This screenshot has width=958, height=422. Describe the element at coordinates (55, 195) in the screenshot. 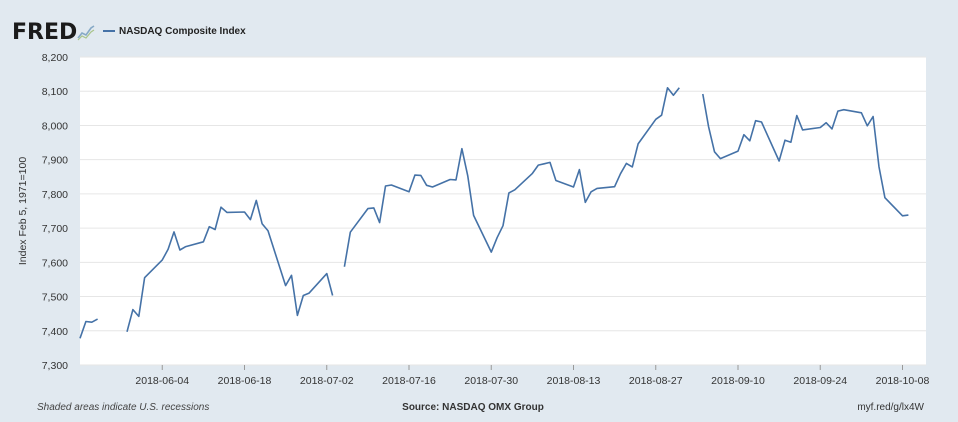

I see `y-tick-label: 7,800` at that location.